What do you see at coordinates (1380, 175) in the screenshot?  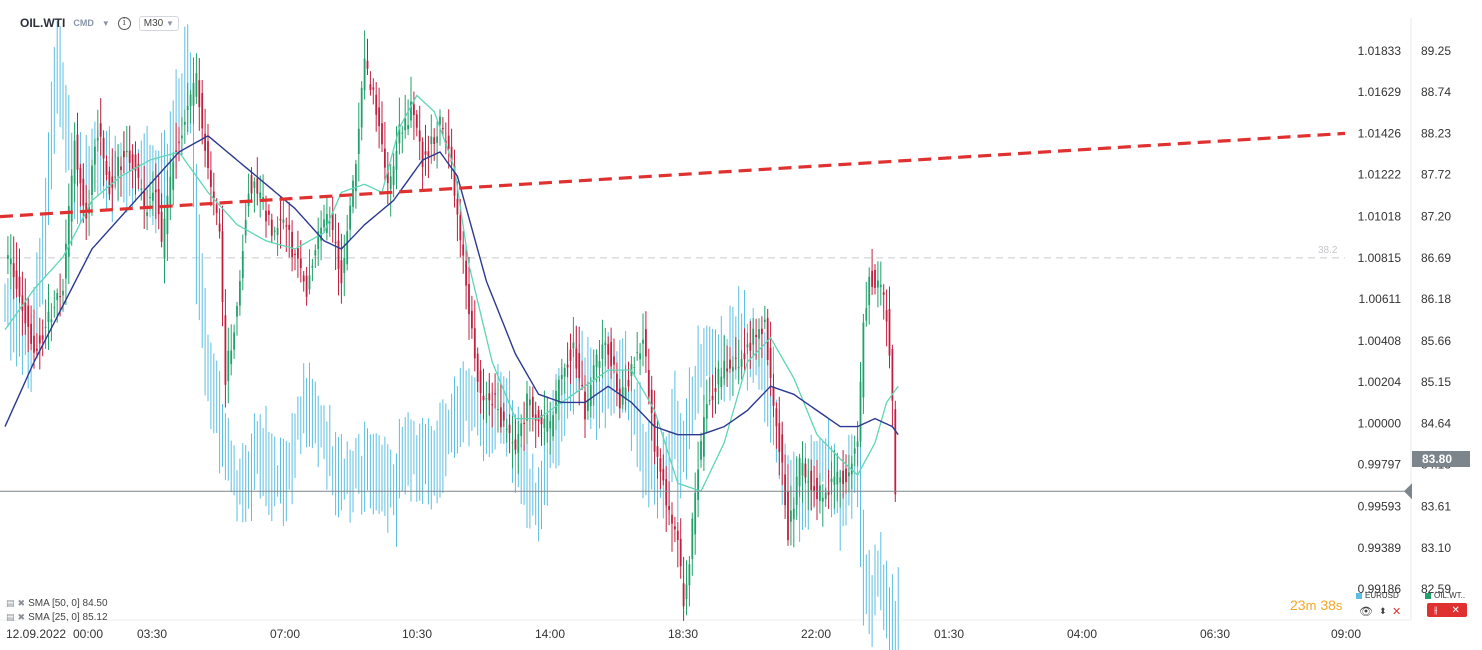 I see `y-left-tick-label: 1.01222` at bounding box center [1380, 175].